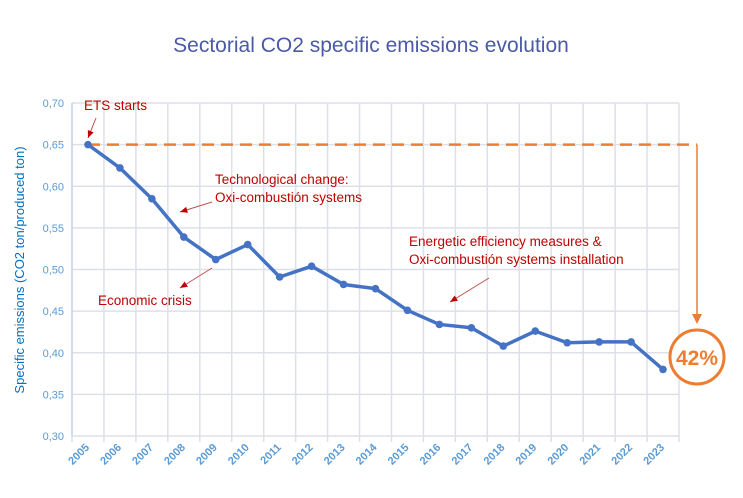  I want to click on y-tick-label: 0,45, so click(53, 312).